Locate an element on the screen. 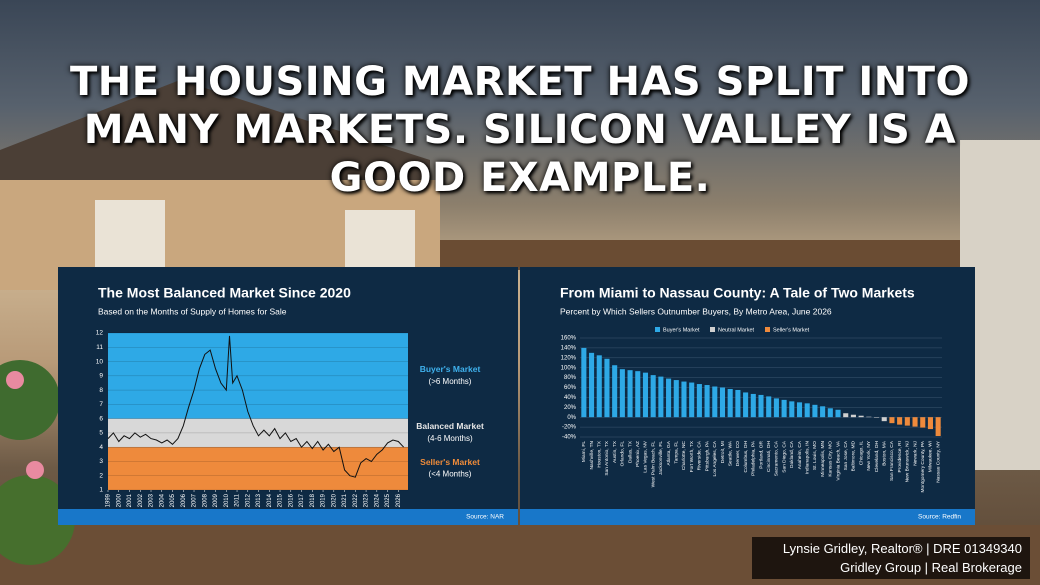 This screenshot has width=1040, height=585. source: Source: Redfin is located at coordinates (939, 517).